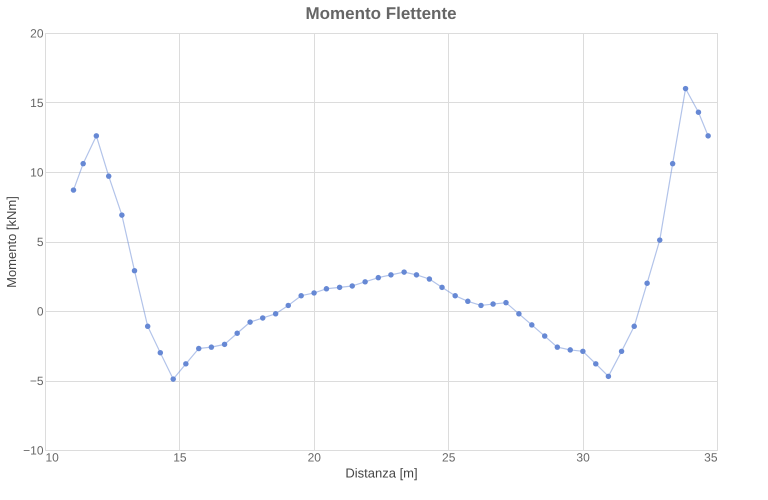 The image size is (768, 500). Describe the element at coordinates (40, 242) in the screenshot. I see `y-tick-label: 5` at that location.